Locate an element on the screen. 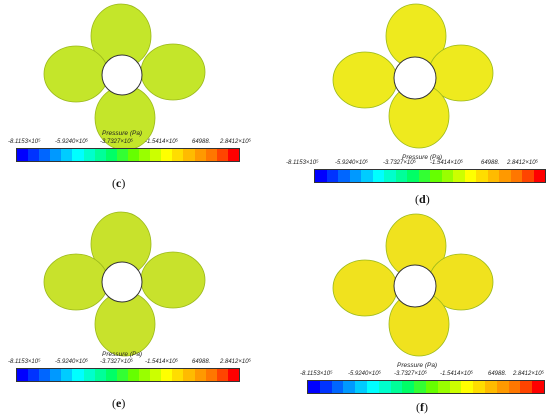 The height and width of the screenshot is (419, 550). panel-label: (c) is located at coordinates (119, 183).